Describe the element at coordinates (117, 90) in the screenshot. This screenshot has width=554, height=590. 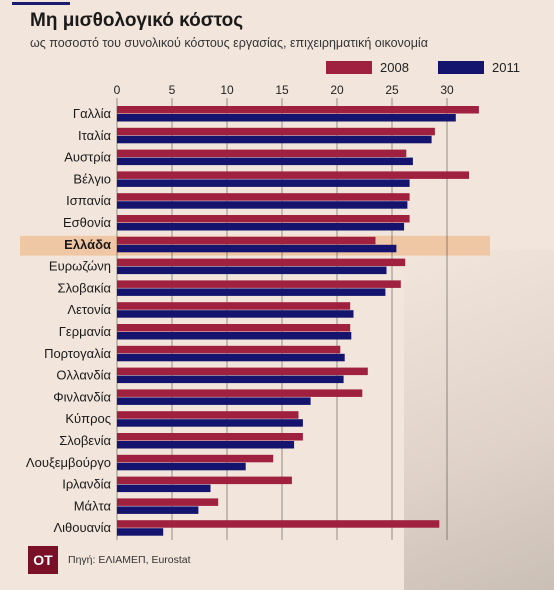
I see `x-tick-label: 0` at that location.